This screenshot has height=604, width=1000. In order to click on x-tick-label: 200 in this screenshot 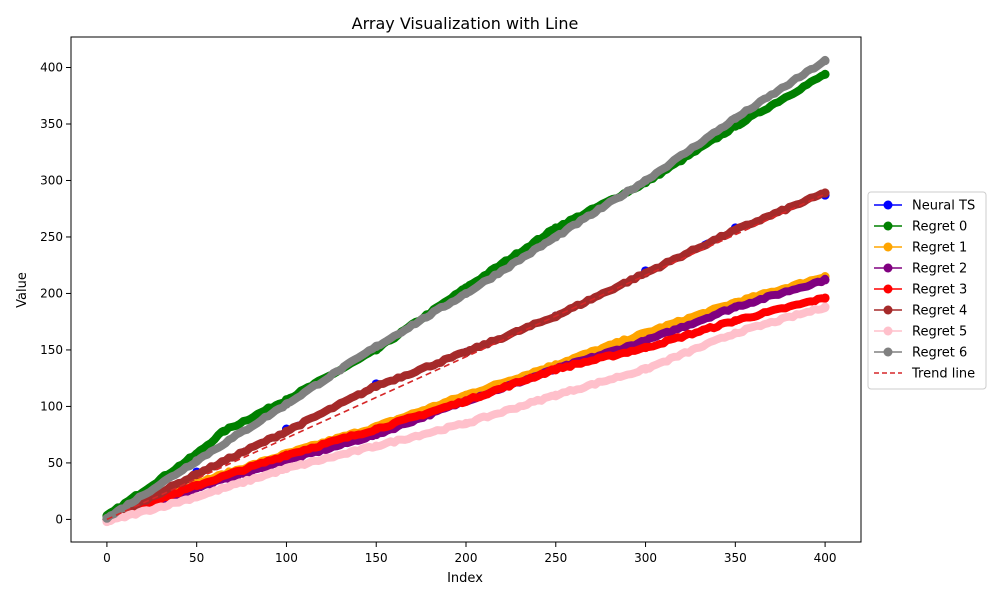, I will do `click(466, 558)`.